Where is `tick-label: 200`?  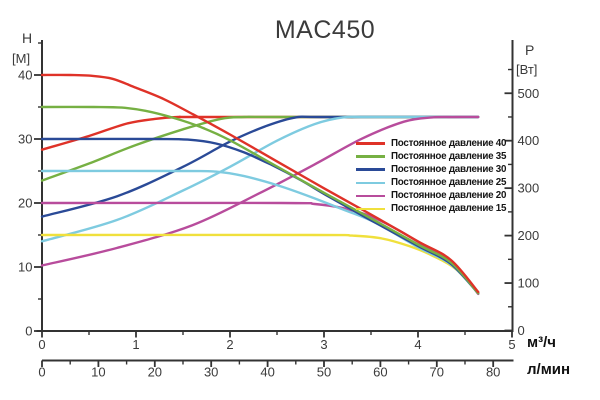
tick-label: 200 is located at coordinates (529, 235).